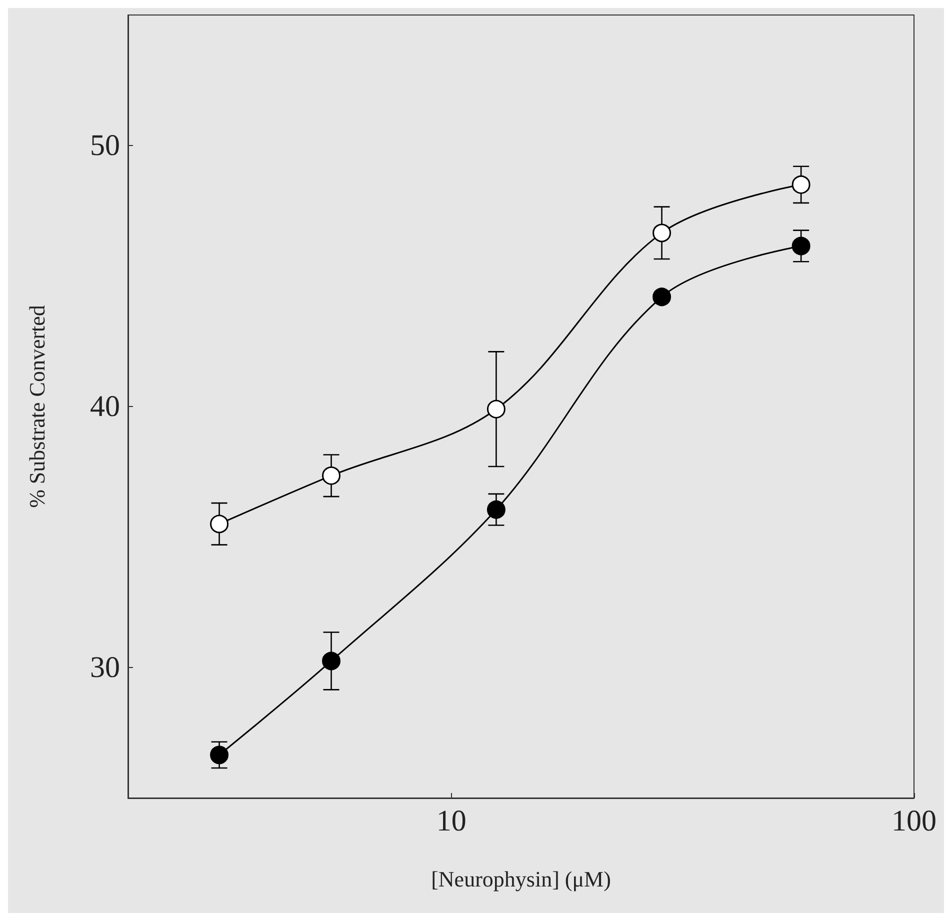  Describe the element at coordinates (105, 145) in the screenshot. I see `y-tick-label: 50` at that location.